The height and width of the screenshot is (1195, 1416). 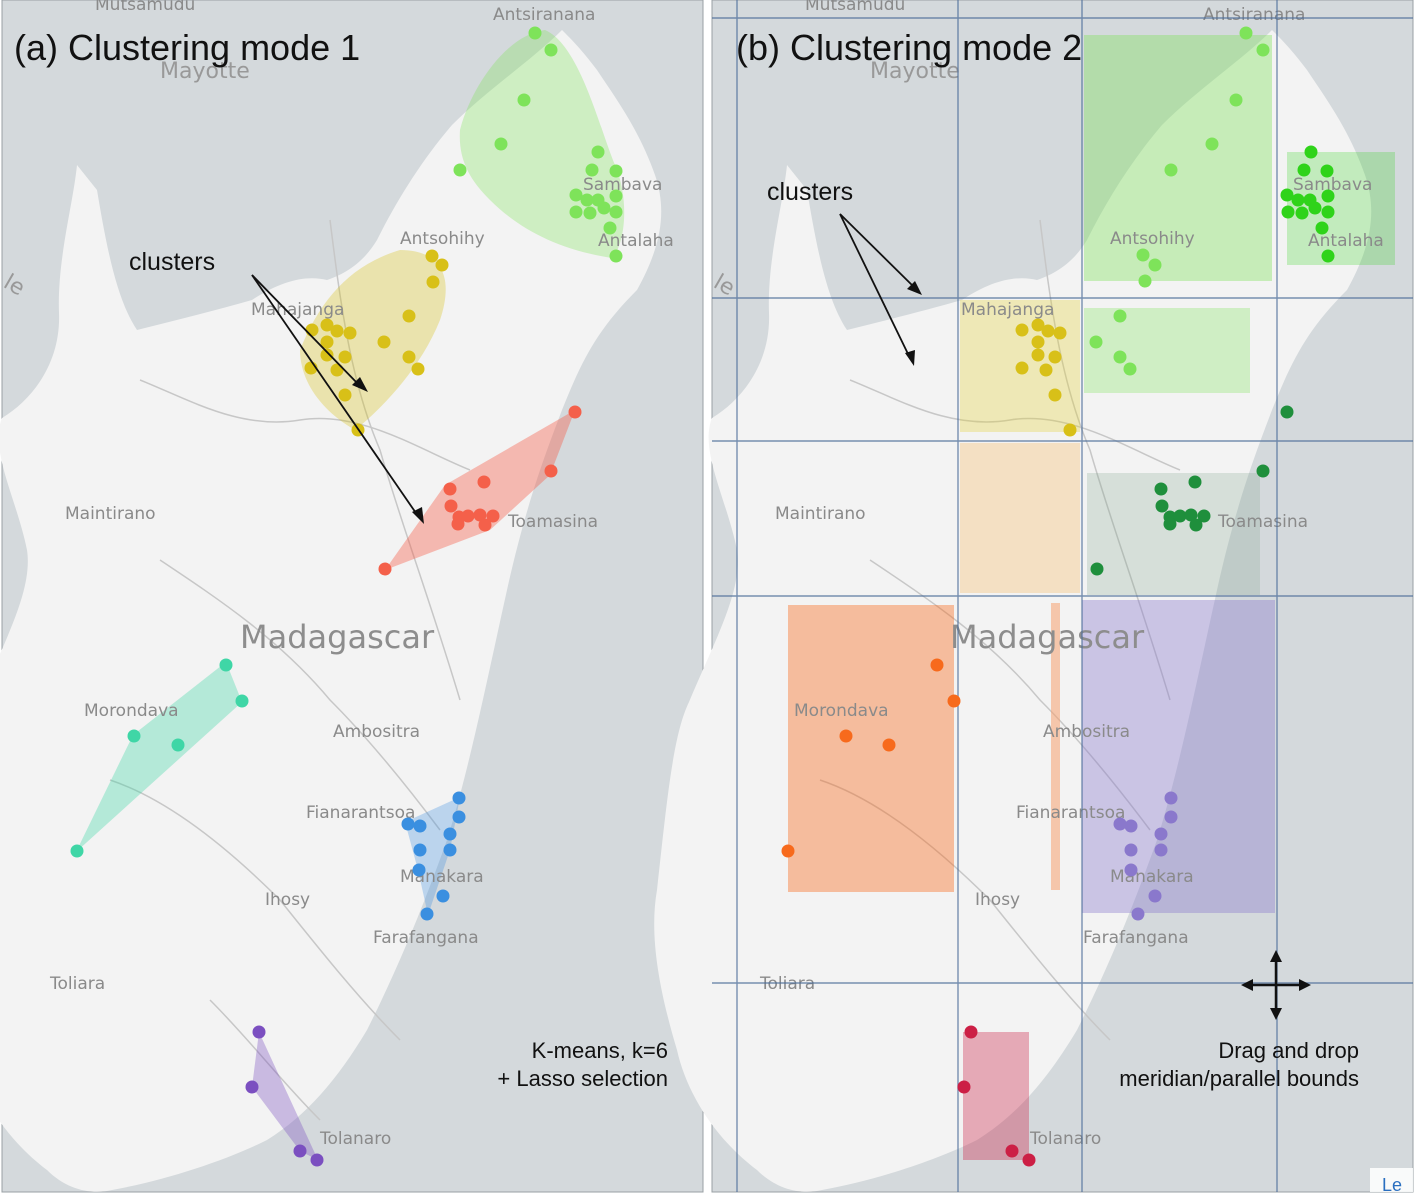 I want to click on region-b-thin-strip, so click(x=1055, y=746).